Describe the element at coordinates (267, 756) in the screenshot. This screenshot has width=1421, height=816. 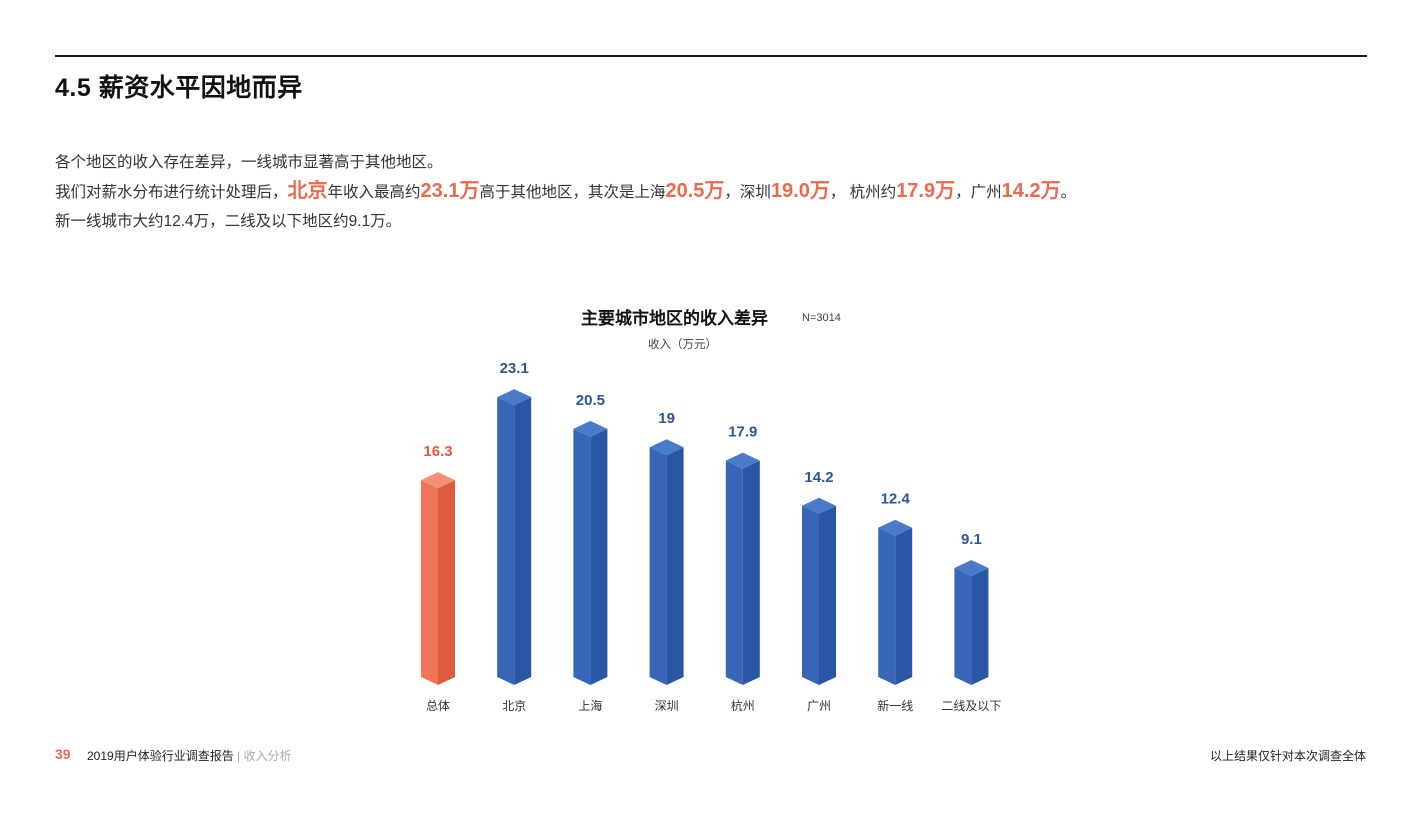
I see `footer-section: 收入分析` at that location.